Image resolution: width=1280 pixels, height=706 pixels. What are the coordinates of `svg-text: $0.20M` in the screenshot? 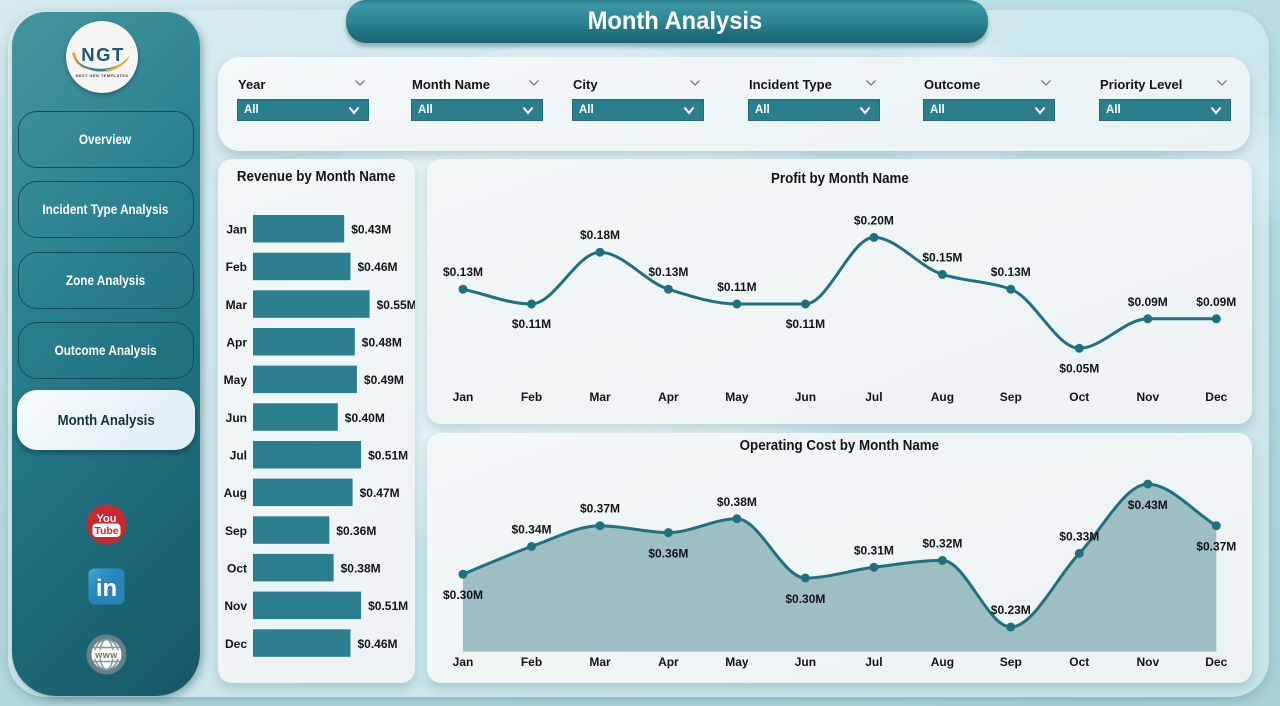 It's located at (874, 220).